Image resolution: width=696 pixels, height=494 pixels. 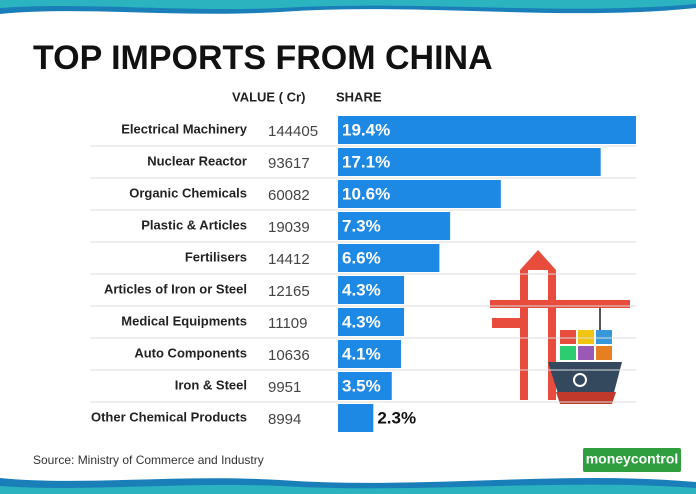 I want to click on crane-boom, so click(x=560, y=304).